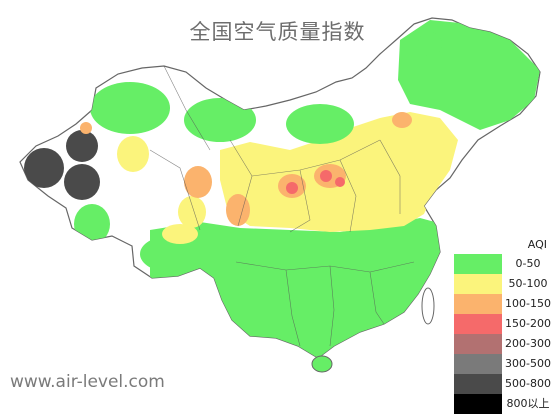 Image resolution: width=555 pixels, height=414 pixels. Describe the element at coordinates (430, 44) in the screenshot. I see `northeast-green-blob` at that location.